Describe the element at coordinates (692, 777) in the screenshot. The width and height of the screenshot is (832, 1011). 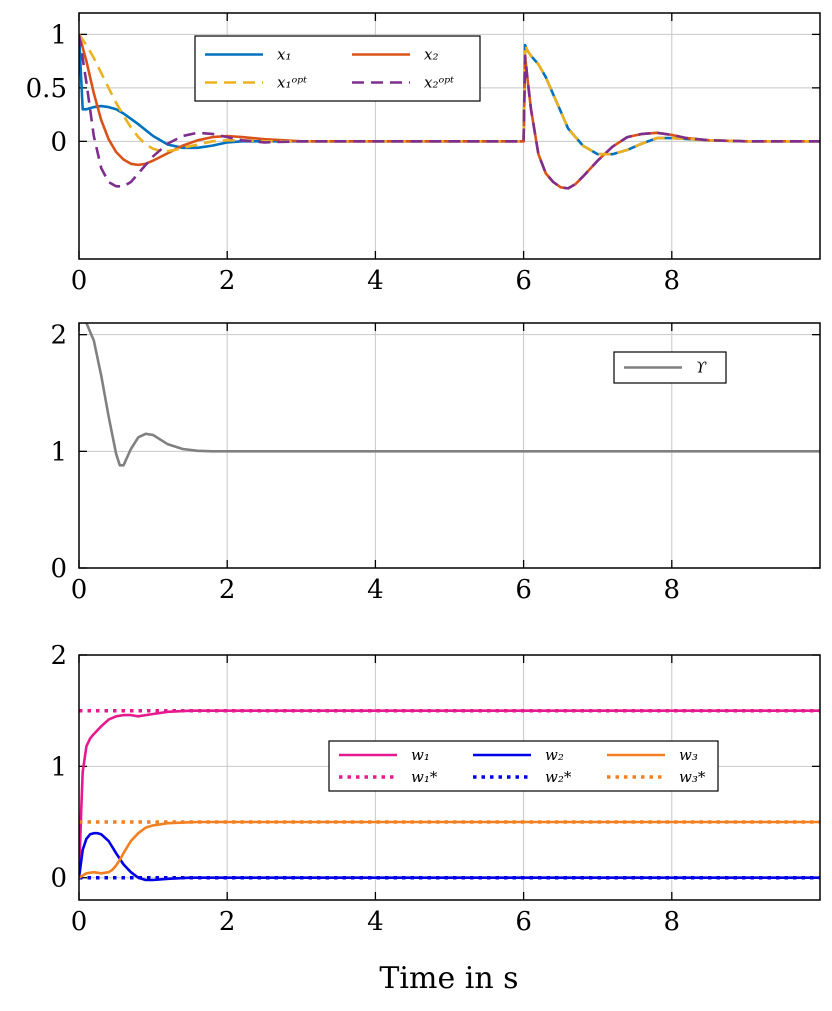
I see `legend-label: w₃*` at that location.